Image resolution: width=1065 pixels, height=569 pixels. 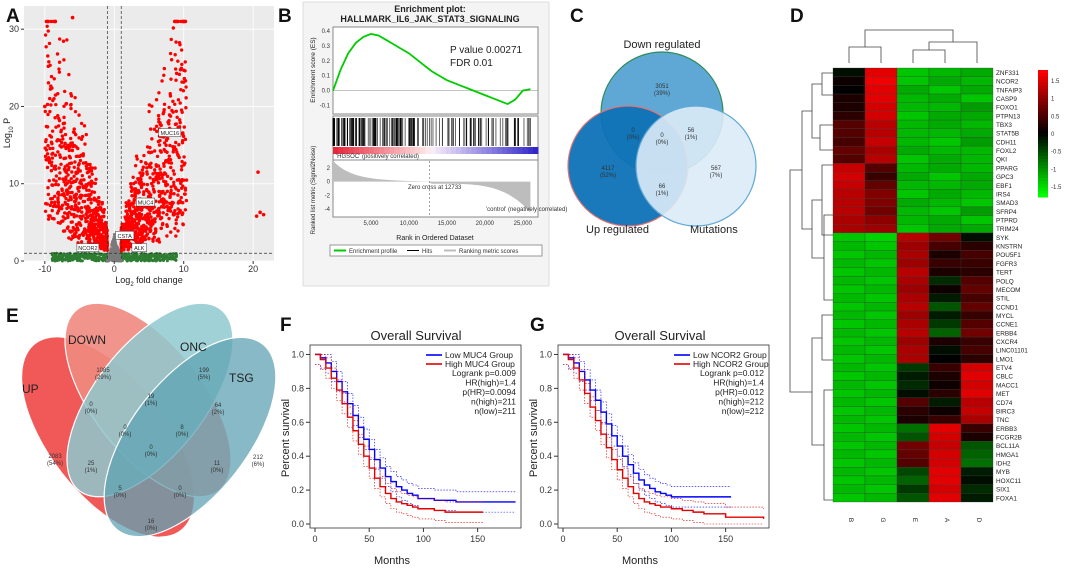 What do you see at coordinates (182, 428) in the screenshot?
I see `venn4-region-count: 8` at bounding box center [182, 428].